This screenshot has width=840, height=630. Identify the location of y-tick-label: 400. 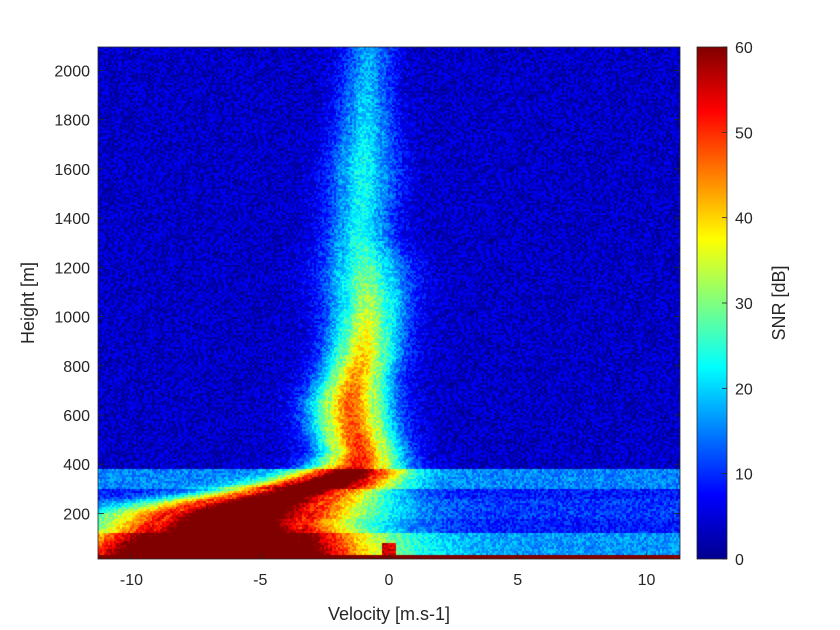
(76, 465).